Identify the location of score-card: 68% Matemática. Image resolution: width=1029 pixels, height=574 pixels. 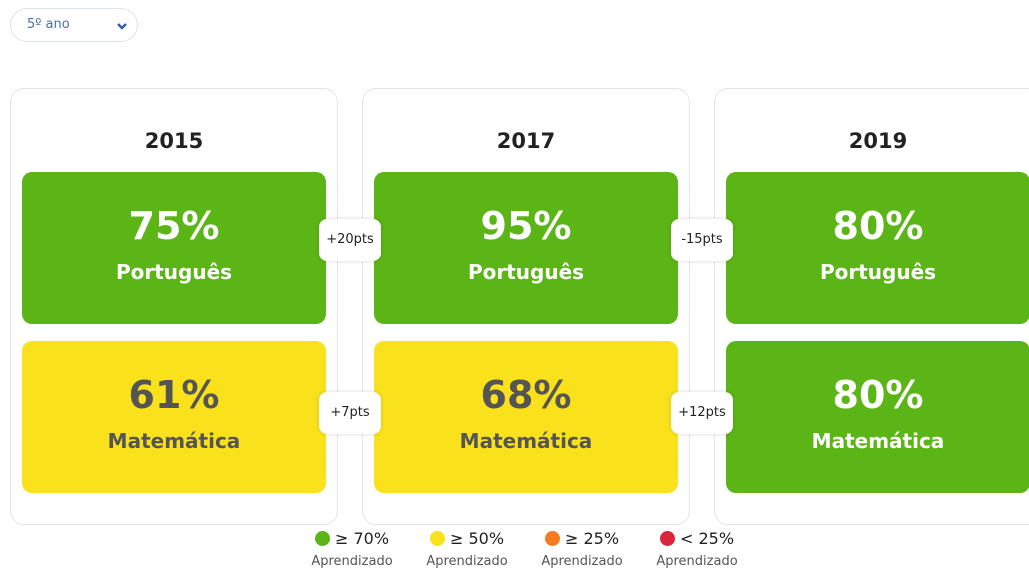
(526, 417).